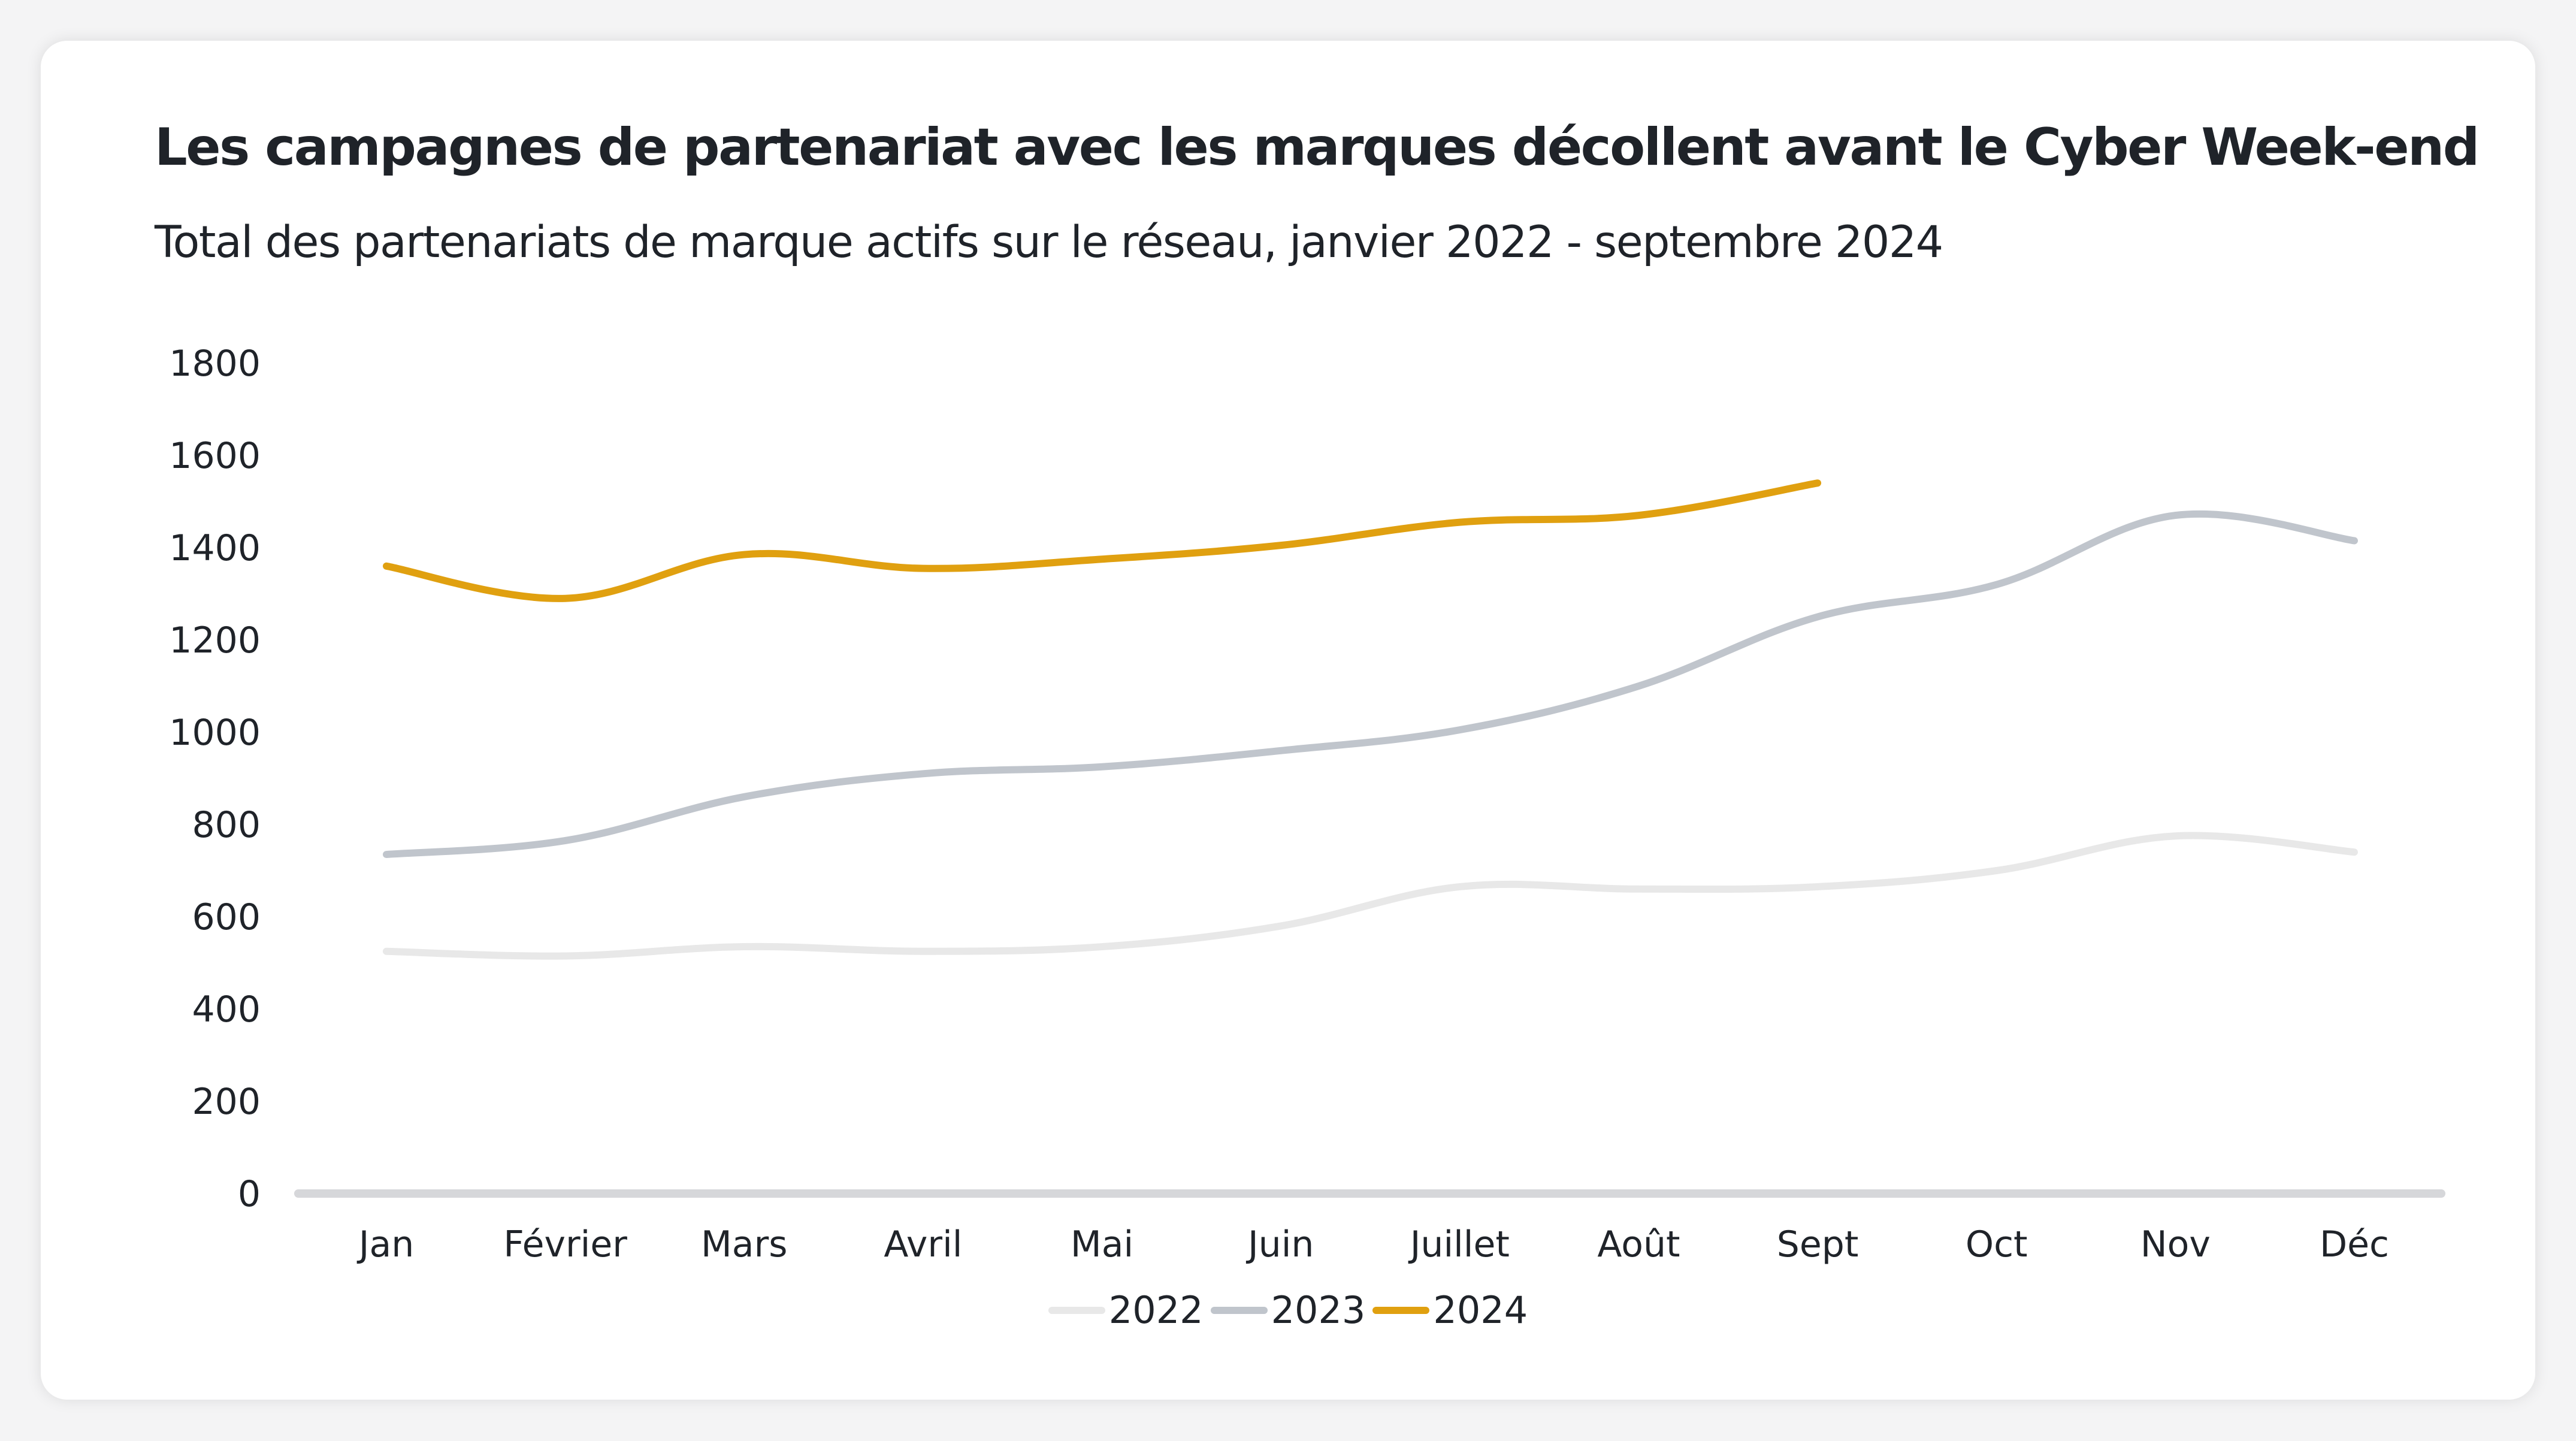 Image resolution: width=2576 pixels, height=1441 pixels. What do you see at coordinates (1102, 540) in the screenshot?
I see `series-line-2024` at bounding box center [1102, 540].